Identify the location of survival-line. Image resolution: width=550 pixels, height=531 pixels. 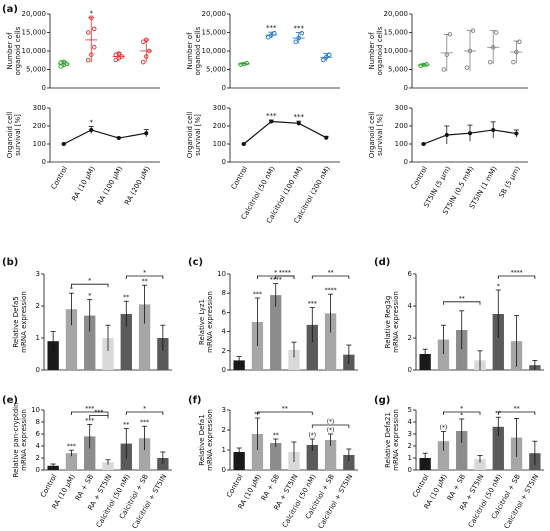
(105, 137).